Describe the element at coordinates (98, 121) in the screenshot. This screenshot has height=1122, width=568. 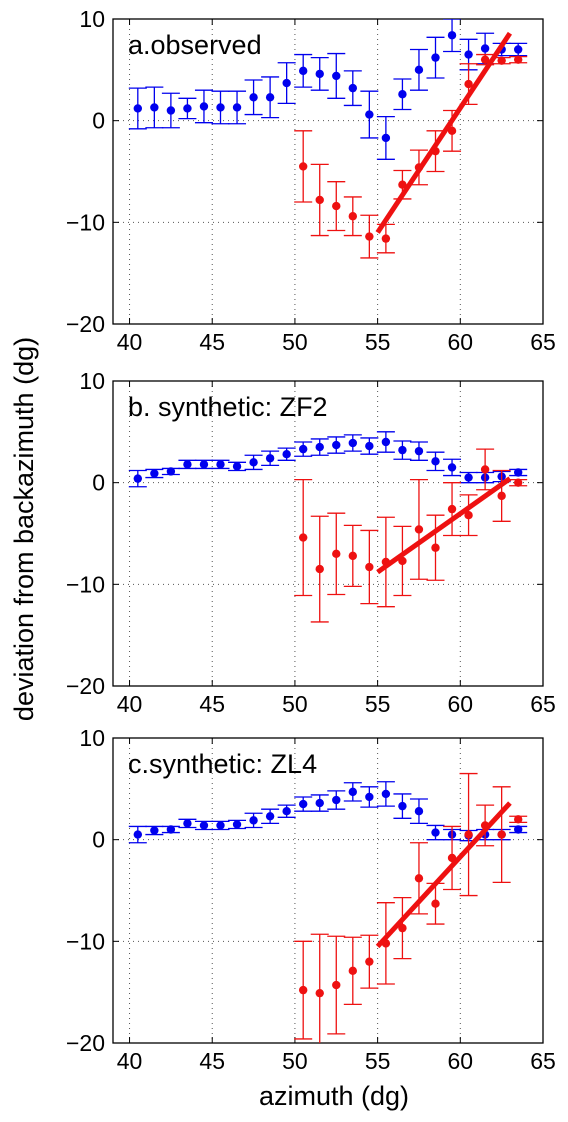
I see `panel-a-y-tick-label-2: 0` at that location.